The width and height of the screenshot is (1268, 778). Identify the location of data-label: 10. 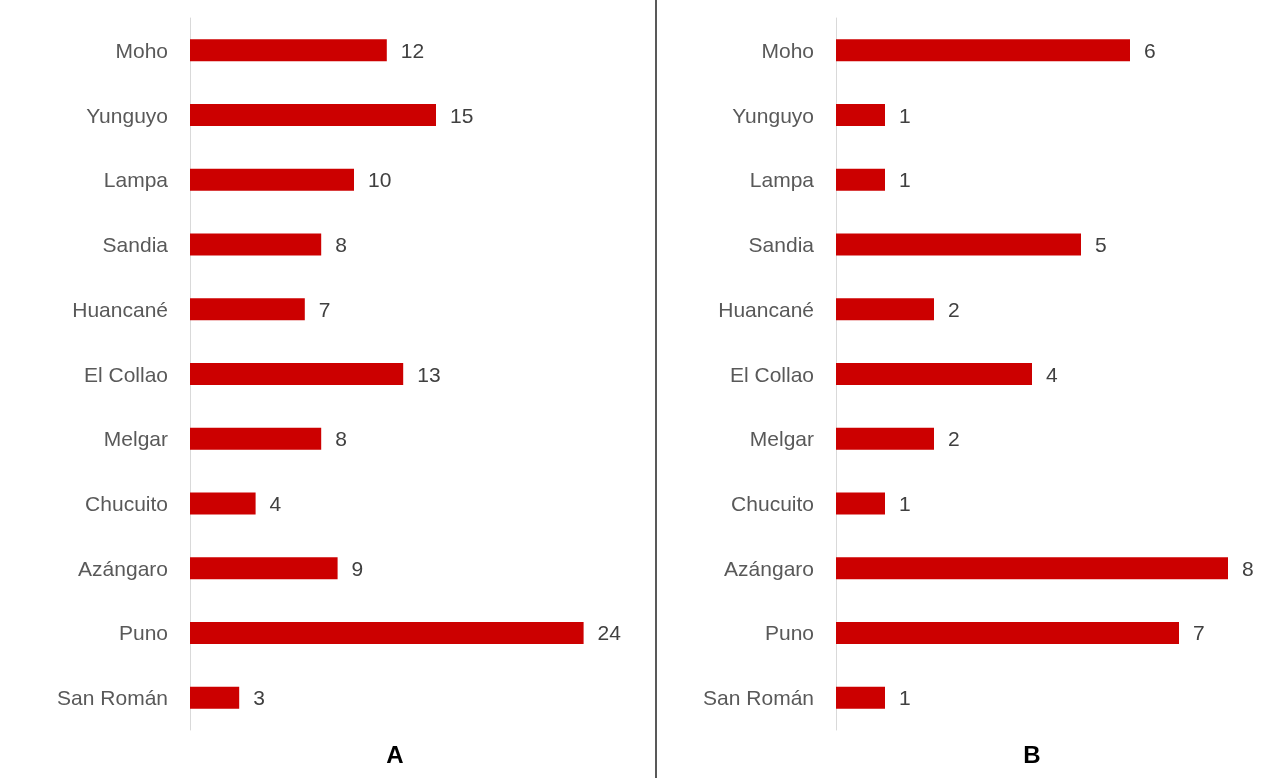
(380, 180).